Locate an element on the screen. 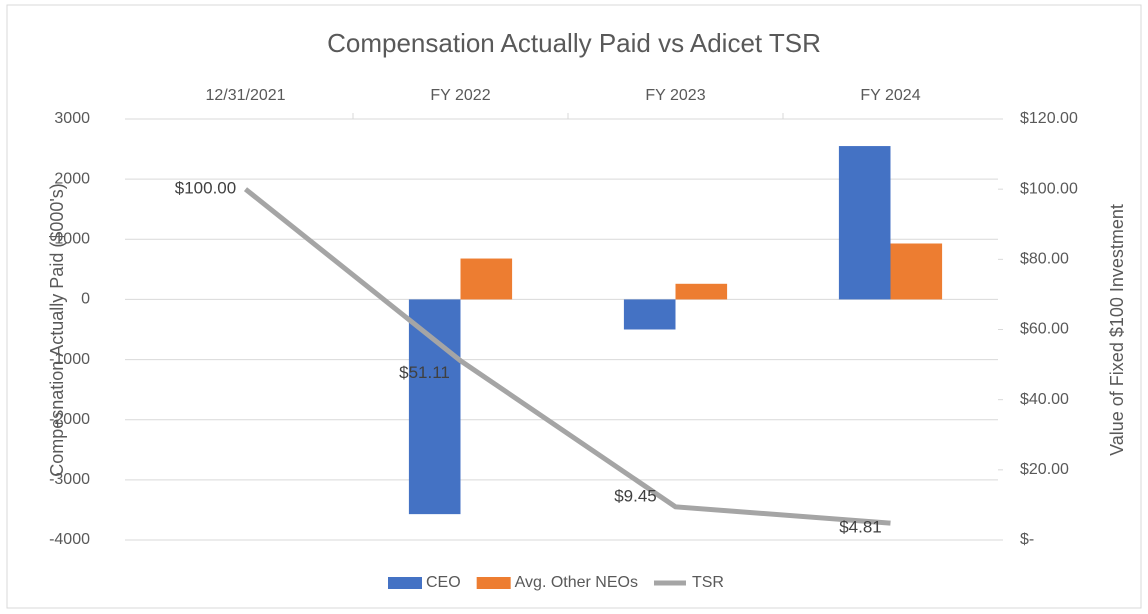 This screenshot has height=614, width=1148. y2-tick-label: $20.00 is located at coordinates (1044, 469).